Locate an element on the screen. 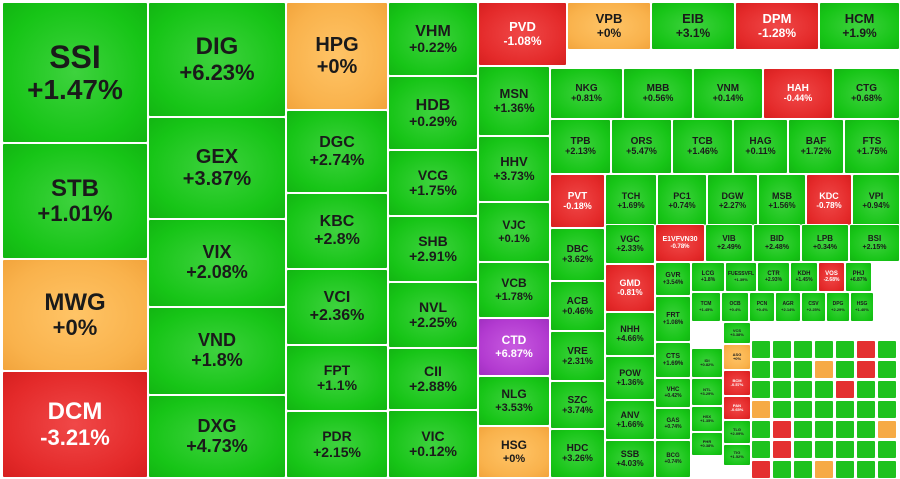 The image size is (900, 479). tile-vix: VIX +2.08% is located at coordinates (217, 263).